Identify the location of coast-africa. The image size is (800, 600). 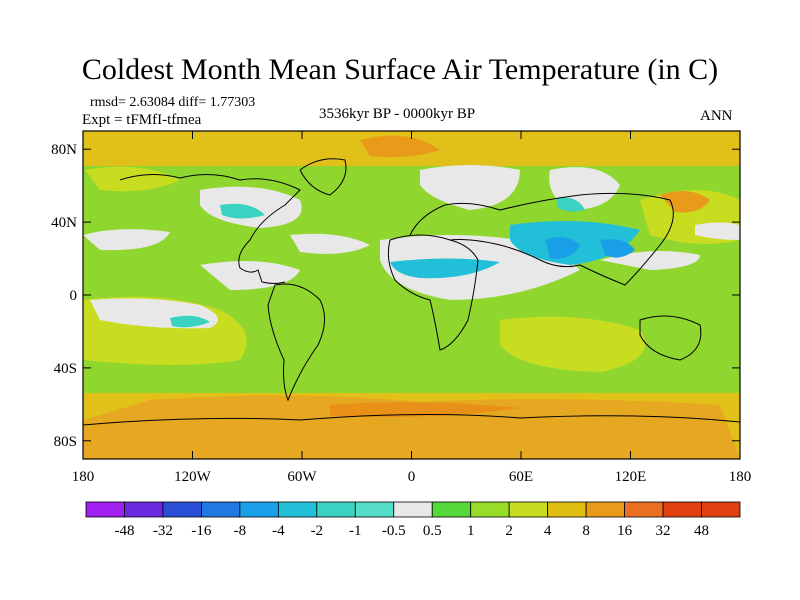
(433, 292).